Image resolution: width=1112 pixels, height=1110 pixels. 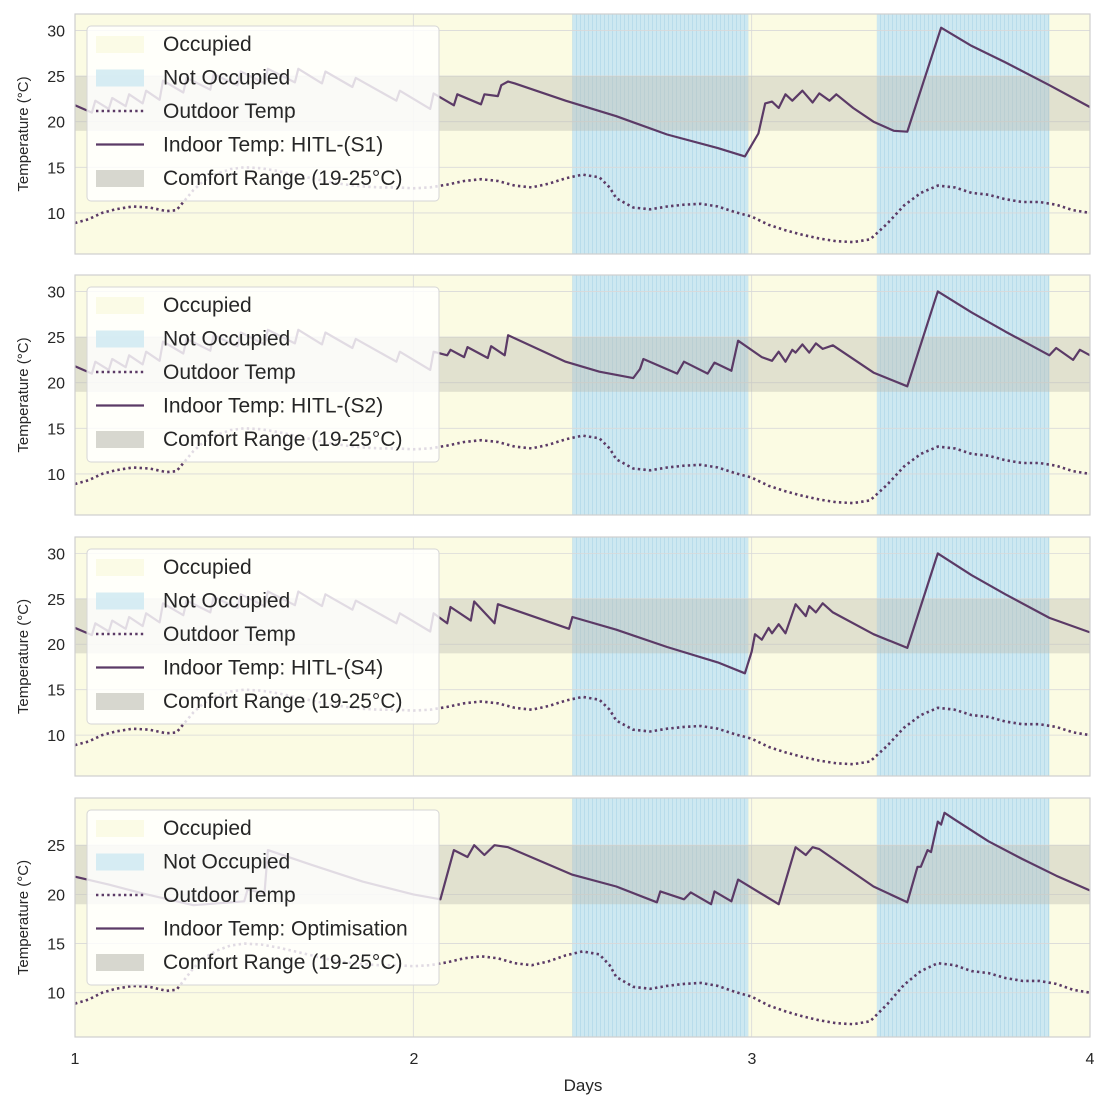 What do you see at coordinates (75, 1059) in the screenshot?
I see `x-tick-label-1: 1` at bounding box center [75, 1059].